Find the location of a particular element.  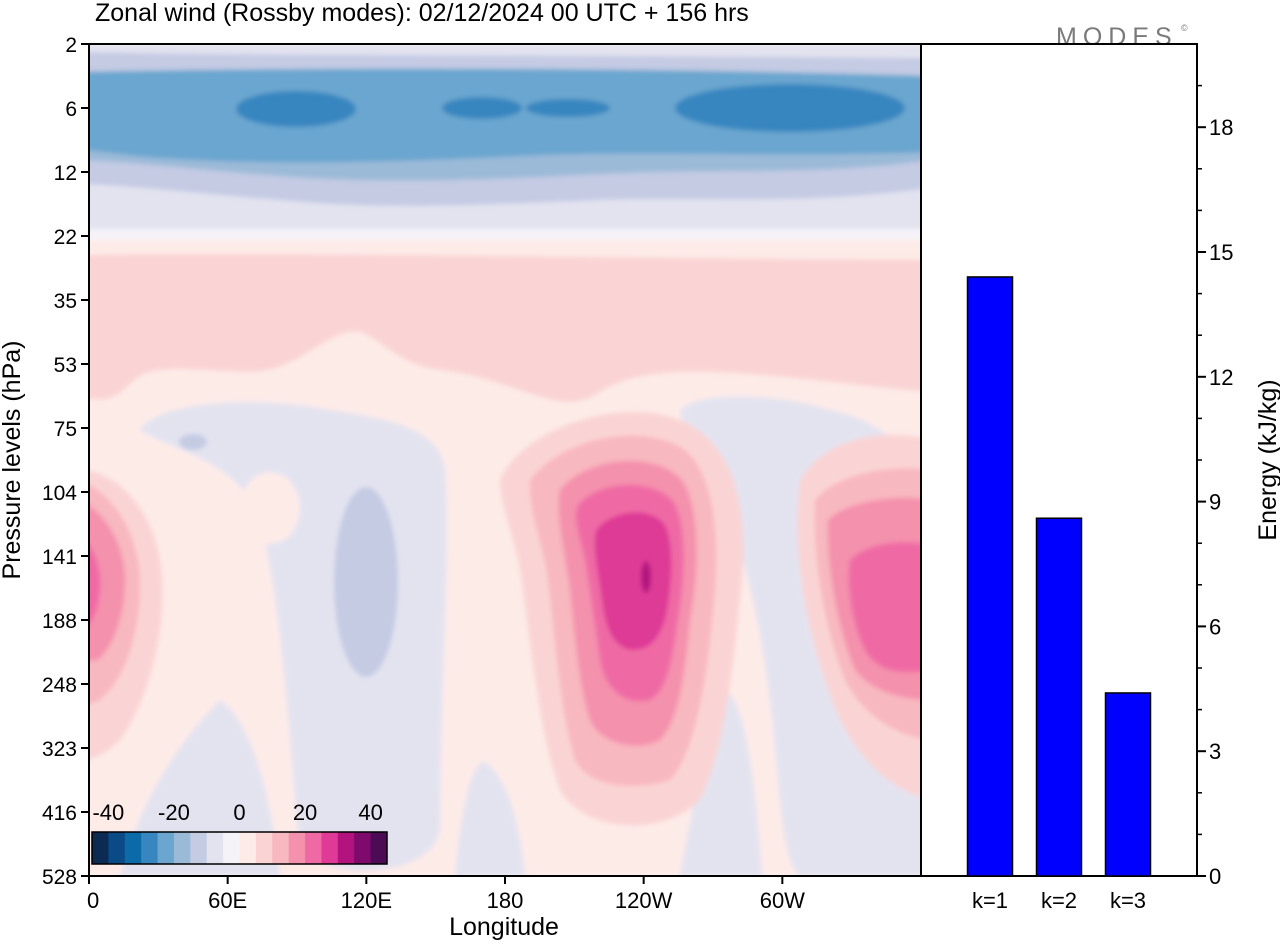

longitude-tick-label: 60E is located at coordinates (227, 900).